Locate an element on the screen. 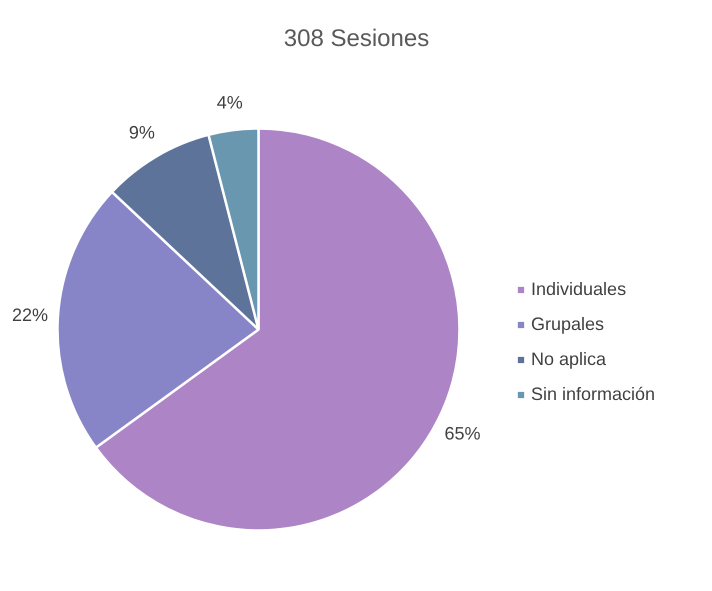 Image resolution: width=712 pixels, height=591 pixels. data-label: 9% is located at coordinates (141, 132).